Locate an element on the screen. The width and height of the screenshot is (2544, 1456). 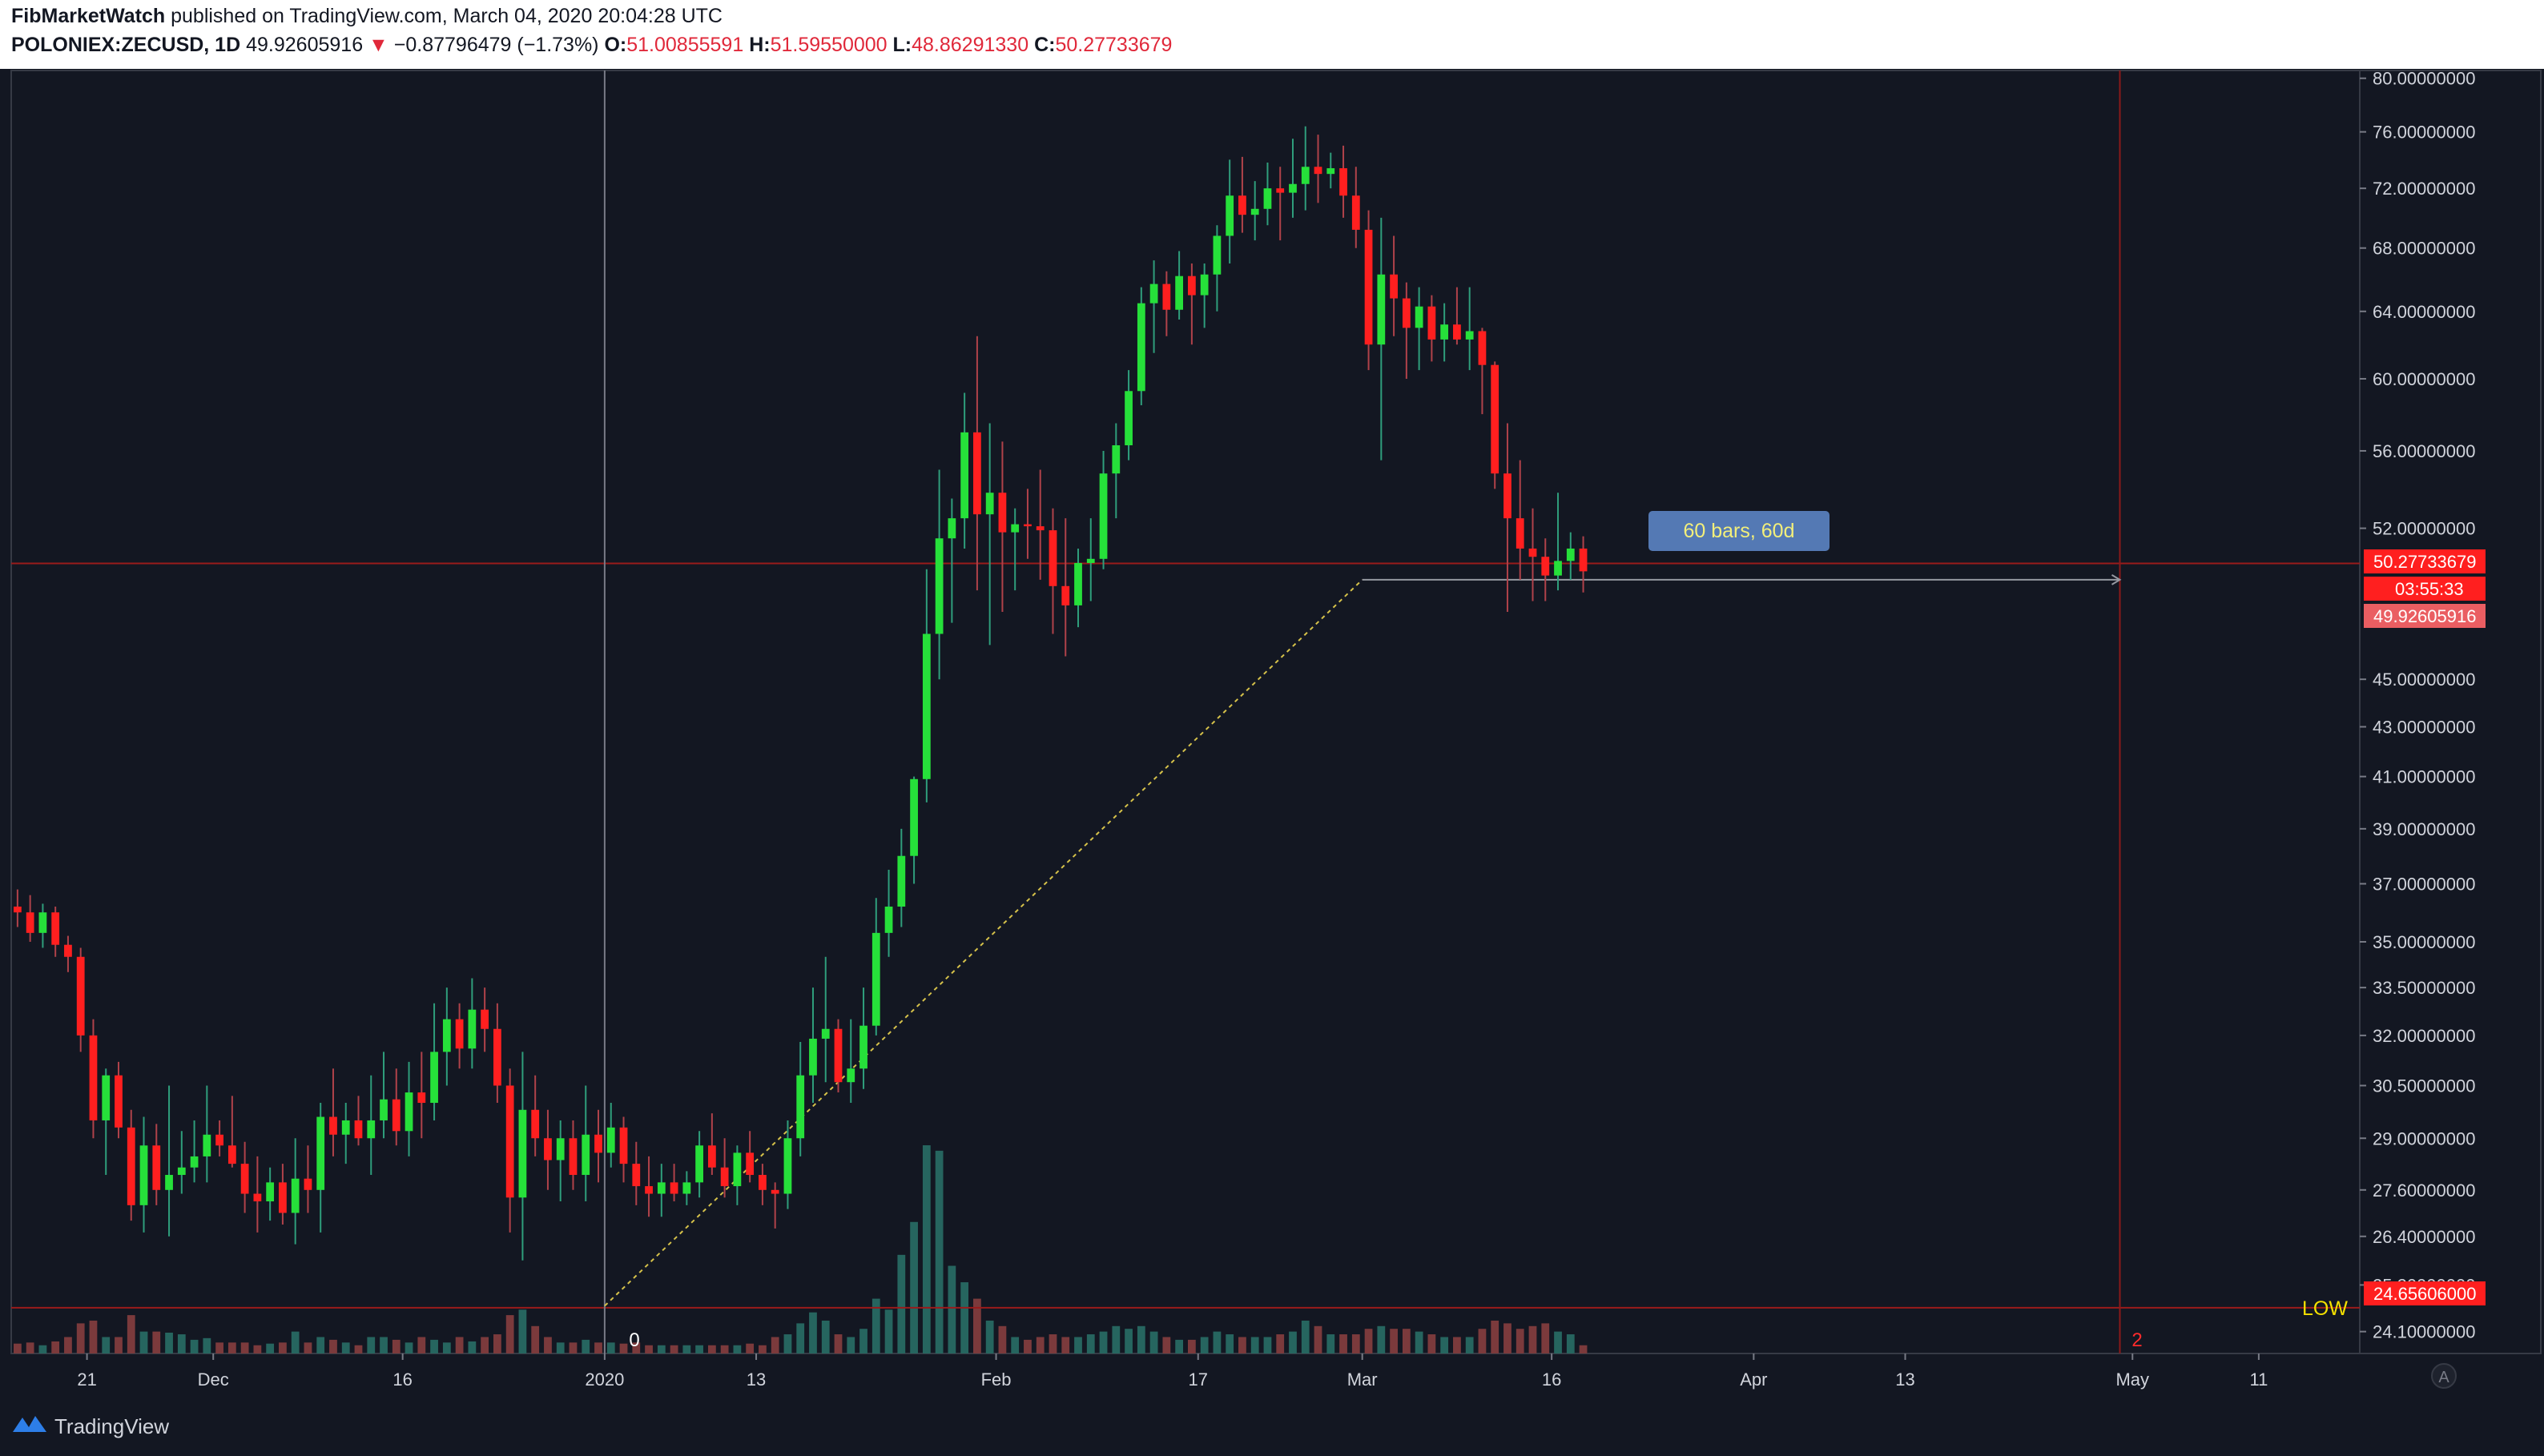
y-tick-label: 60.00000000 is located at coordinates (2424, 379).